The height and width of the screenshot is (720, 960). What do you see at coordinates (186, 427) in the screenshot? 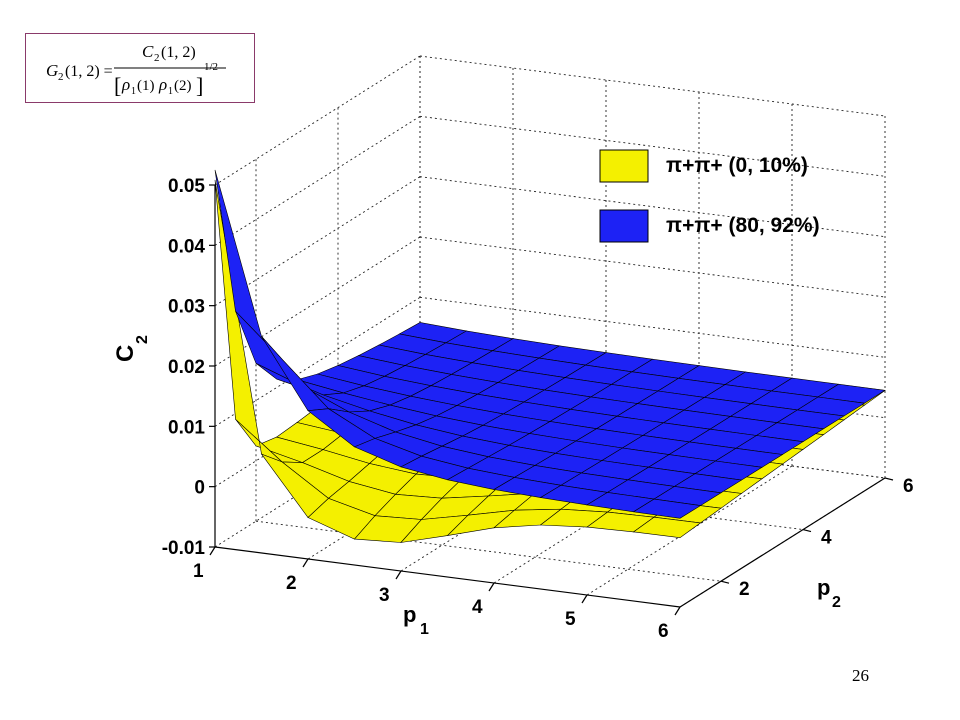
I see `z-tick-label: 0.01` at bounding box center [186, 427].